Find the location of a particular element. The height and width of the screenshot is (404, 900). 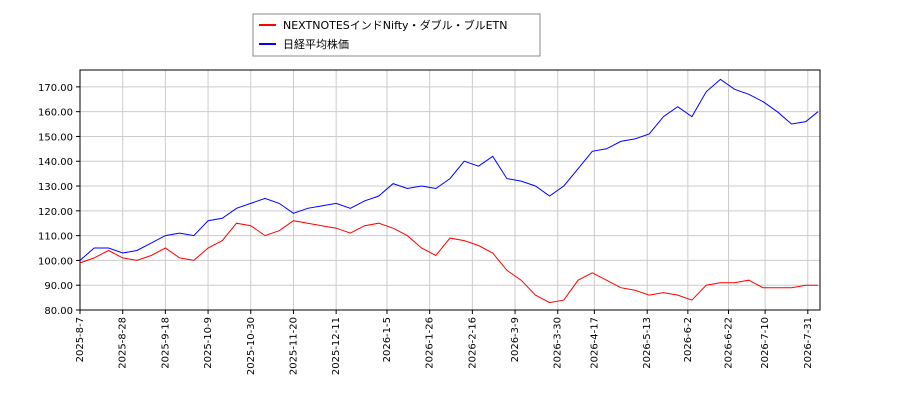

y-tick-label: 120.00 is located at coordinates (55, 212).